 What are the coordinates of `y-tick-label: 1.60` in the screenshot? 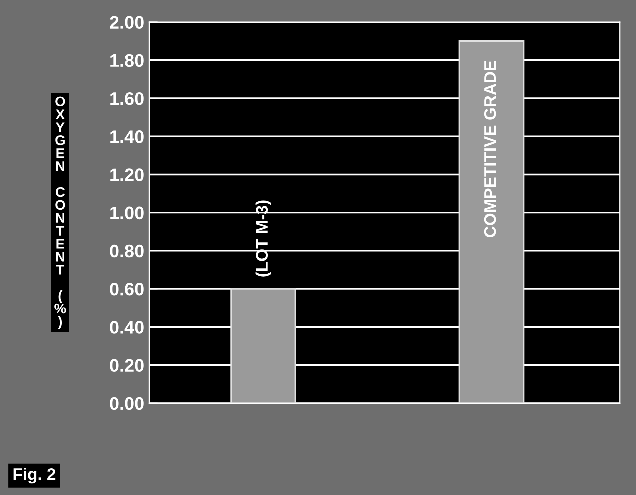 It's located at (127, 99).